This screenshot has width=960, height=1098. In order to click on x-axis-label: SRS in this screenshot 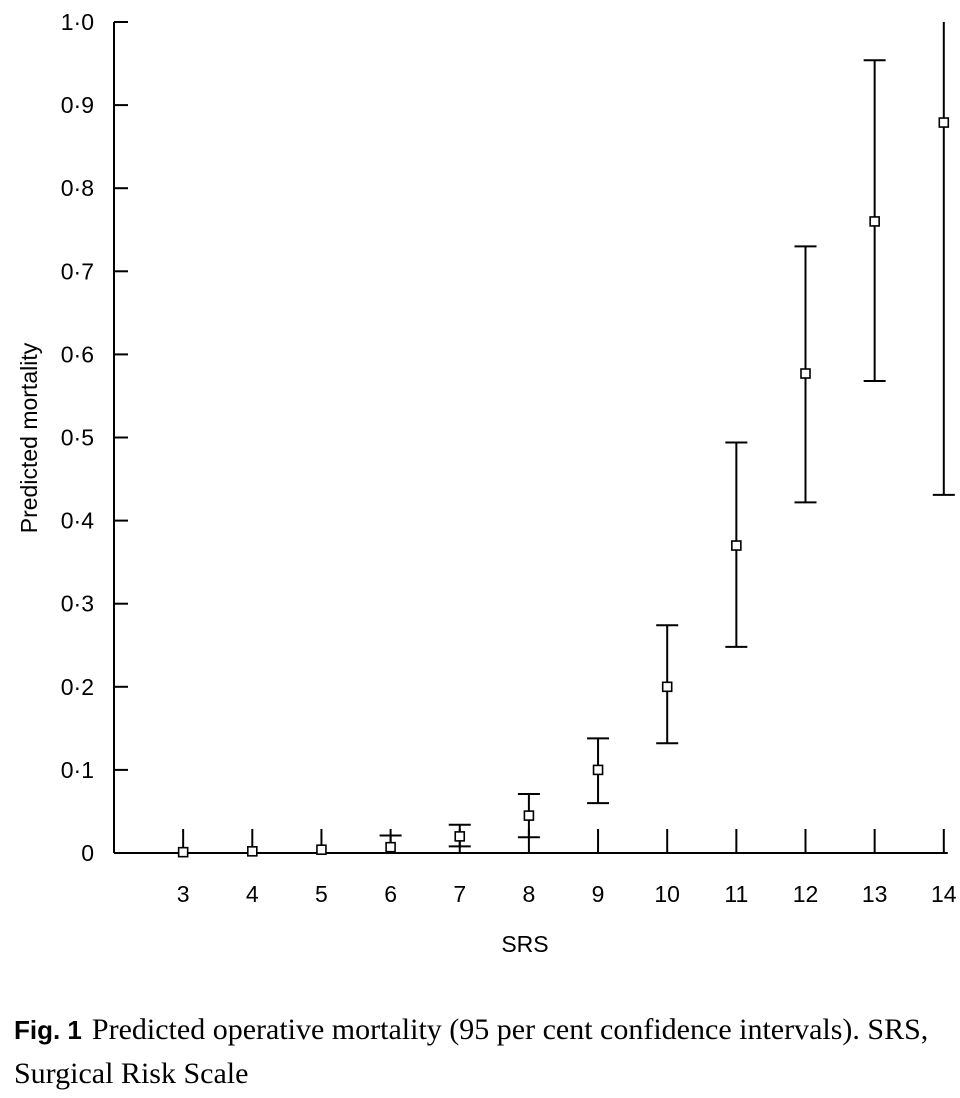, I will do `click(524, 944)`.